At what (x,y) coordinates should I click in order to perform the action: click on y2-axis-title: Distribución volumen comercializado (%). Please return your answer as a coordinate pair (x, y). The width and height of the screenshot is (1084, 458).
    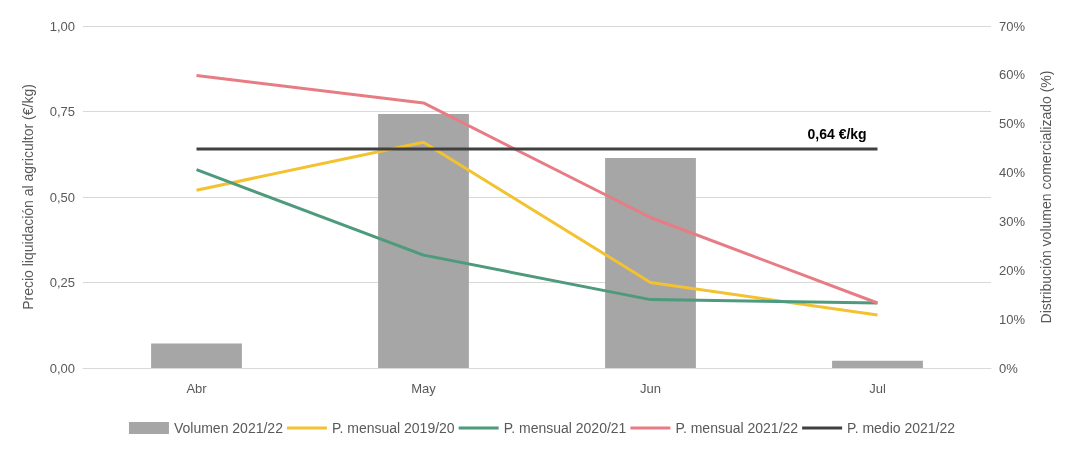
    Looking at the image, I should click on (1046, 197).